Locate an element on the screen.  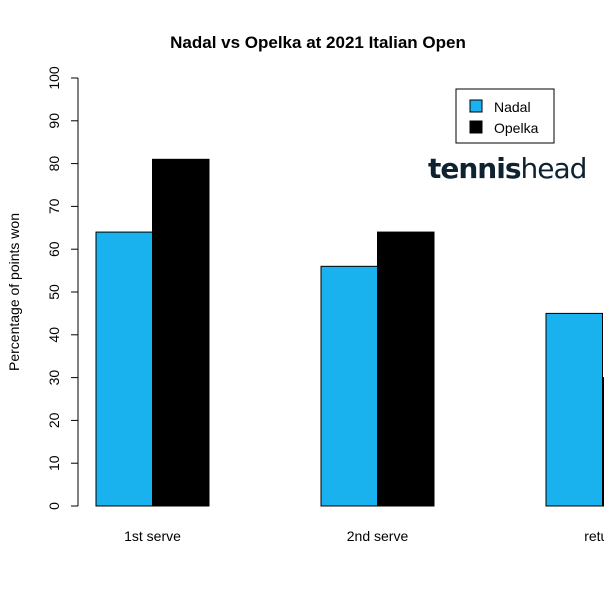
y-axis: 0 10 20 30 40 50 60 70 80 90 100 is located at coordinates (62, 288).